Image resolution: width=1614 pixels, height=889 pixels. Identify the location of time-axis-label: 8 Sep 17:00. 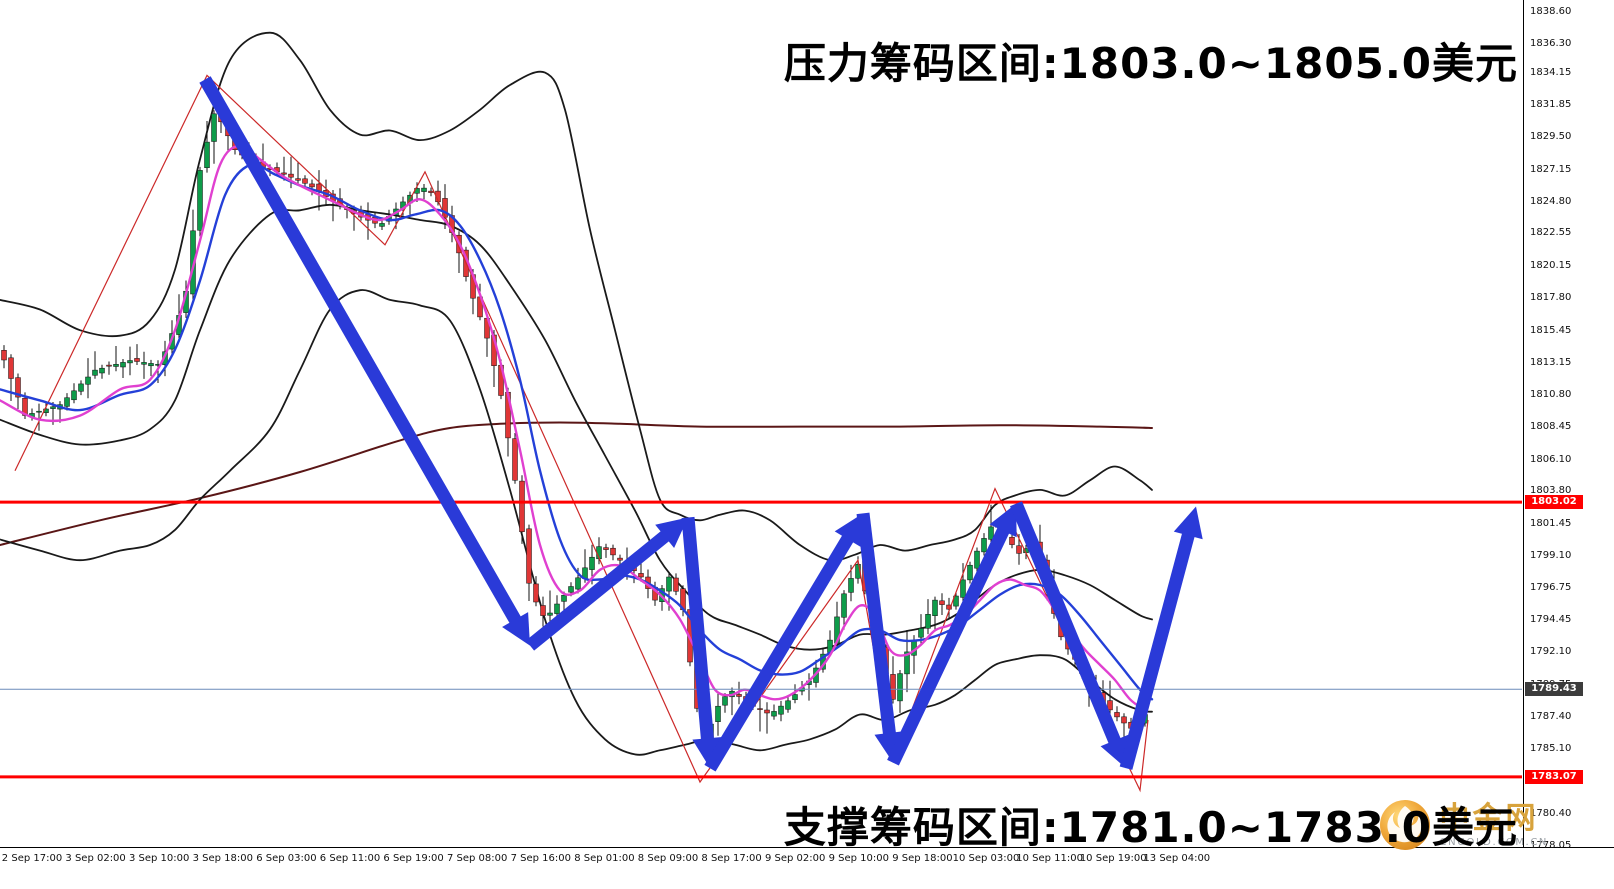
(731, 858).